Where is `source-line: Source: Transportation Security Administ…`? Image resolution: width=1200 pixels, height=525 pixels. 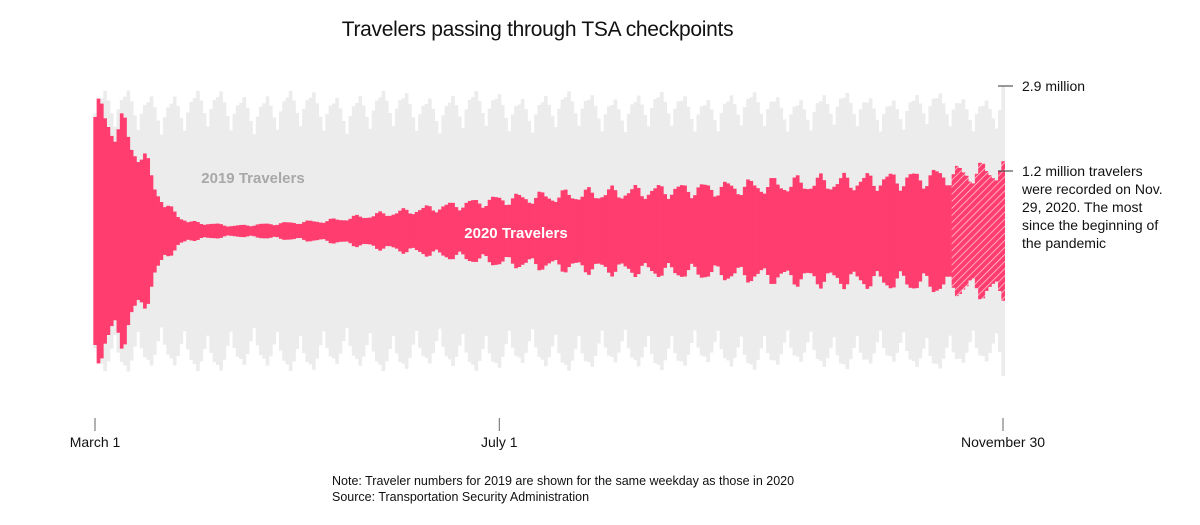 source-line: Source: Transportation Security Administ… is located at coordinates (461, 497).